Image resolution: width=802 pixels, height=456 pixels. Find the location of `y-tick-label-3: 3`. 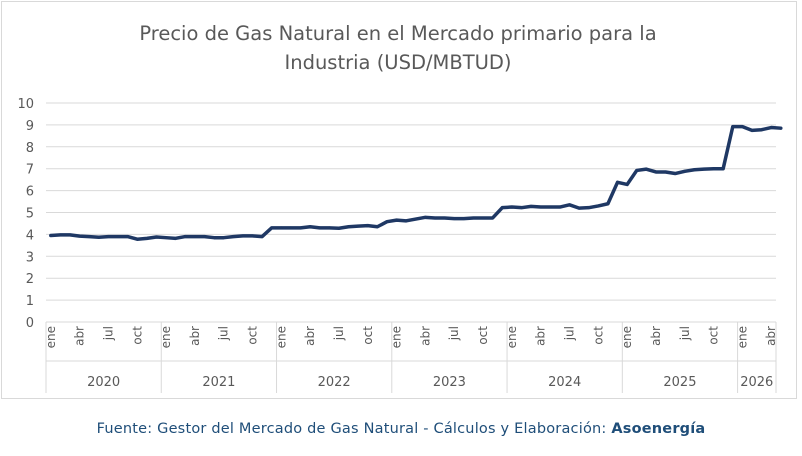

y-tick-label-3: 3 is located at coordinates (30, 257).